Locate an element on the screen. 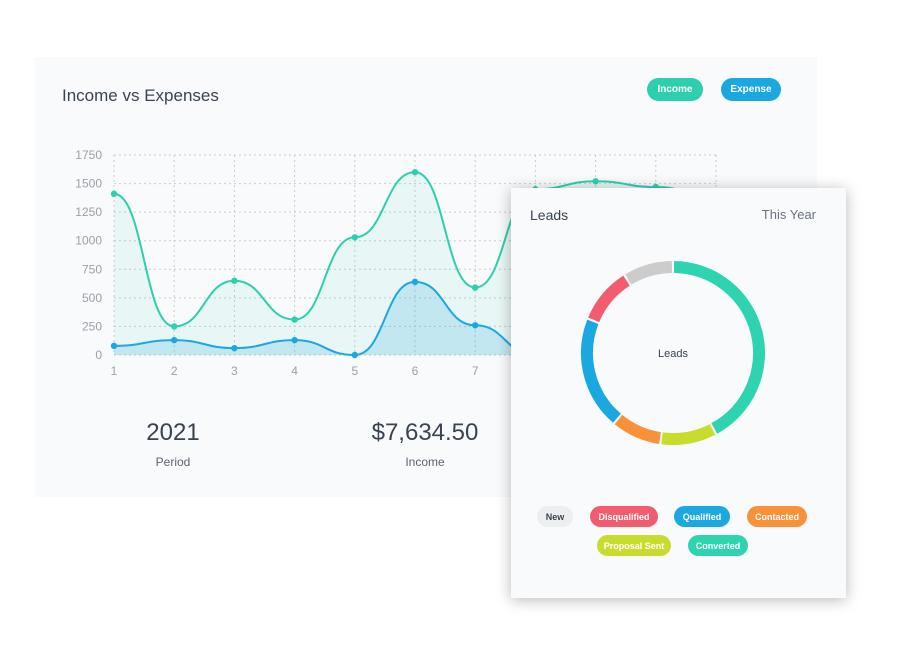 The width and height of the screenshot is (900, 650). donut-center-label: Leads is located at coordinates (673, 354).